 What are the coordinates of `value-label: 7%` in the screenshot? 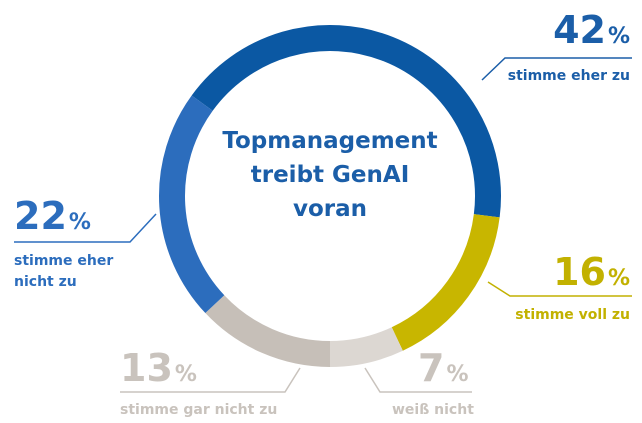 It's located at (443, 371).